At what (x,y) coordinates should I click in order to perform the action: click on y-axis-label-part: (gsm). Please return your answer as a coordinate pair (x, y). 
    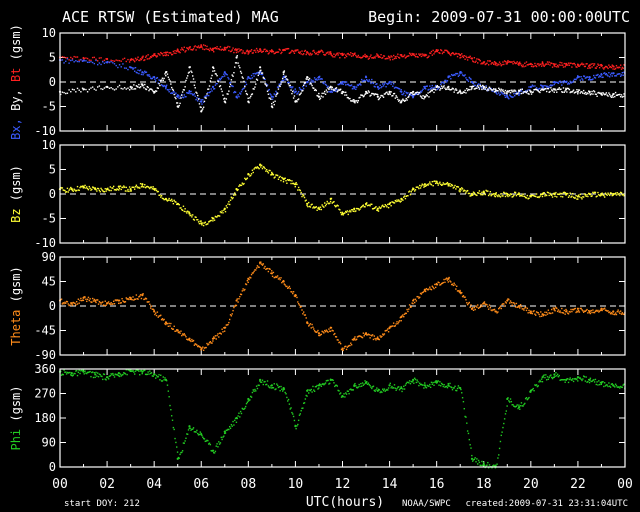
    Looking at the image, I should click on (16, 406).